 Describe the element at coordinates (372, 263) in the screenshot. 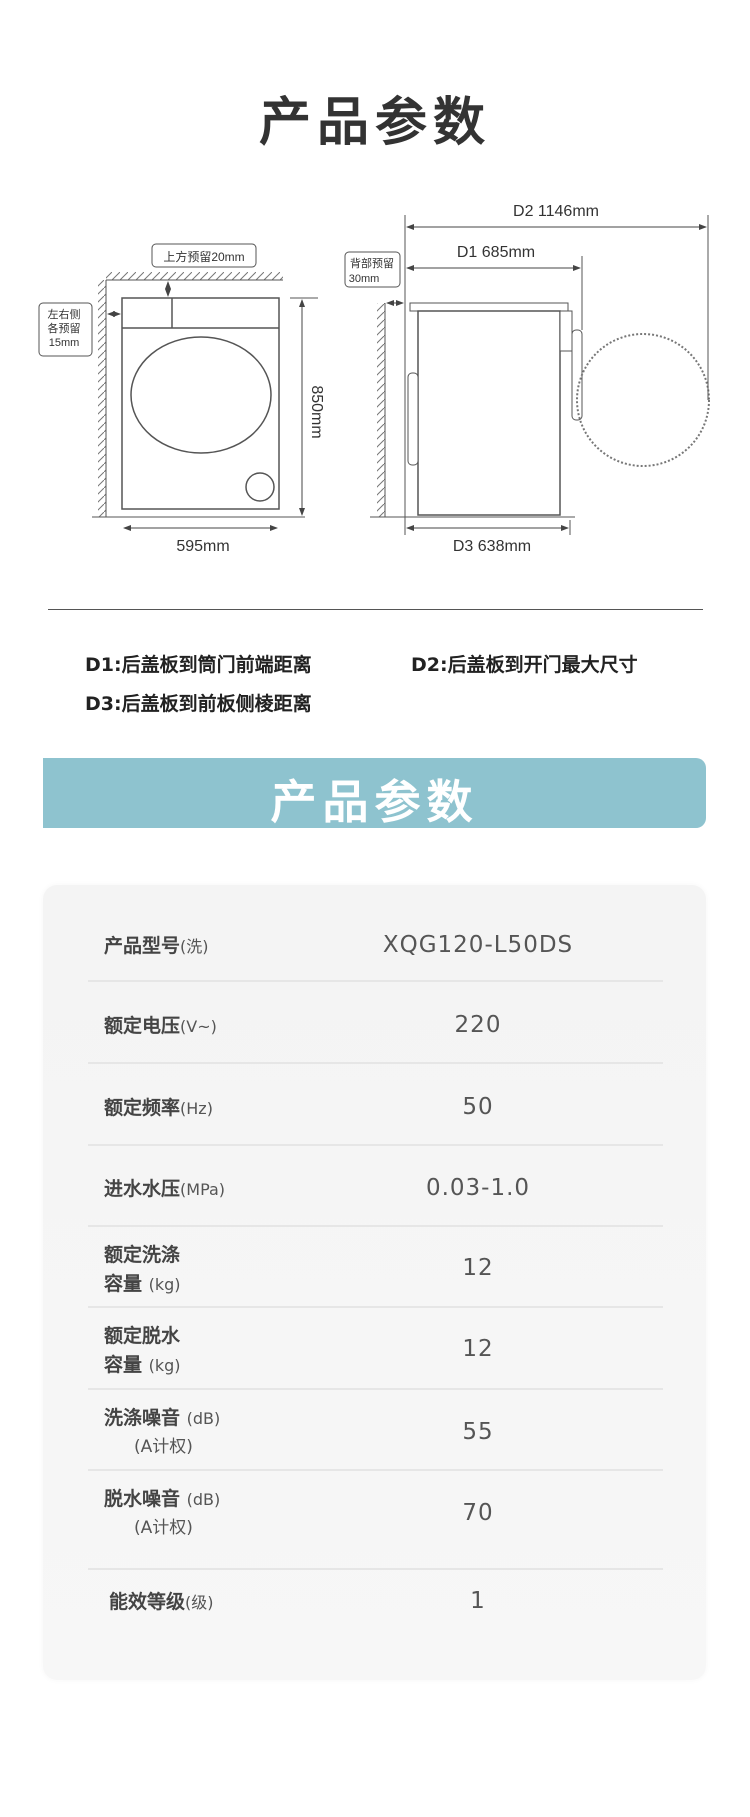

I see `back-clearance-line1: 背部预留` at that location.